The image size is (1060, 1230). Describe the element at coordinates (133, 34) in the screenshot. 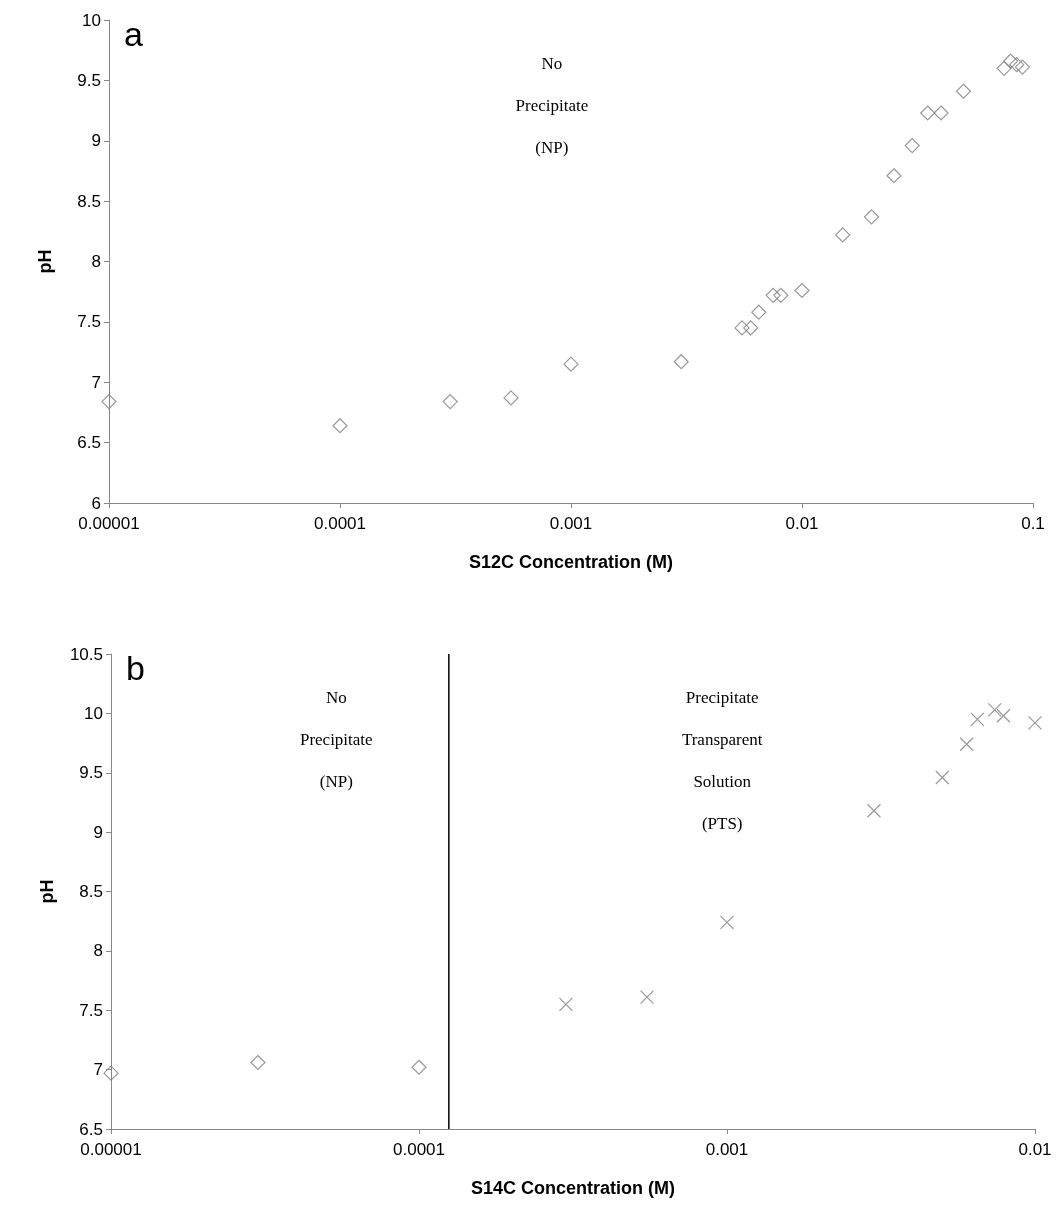

I see `chart-title: a` at that location.